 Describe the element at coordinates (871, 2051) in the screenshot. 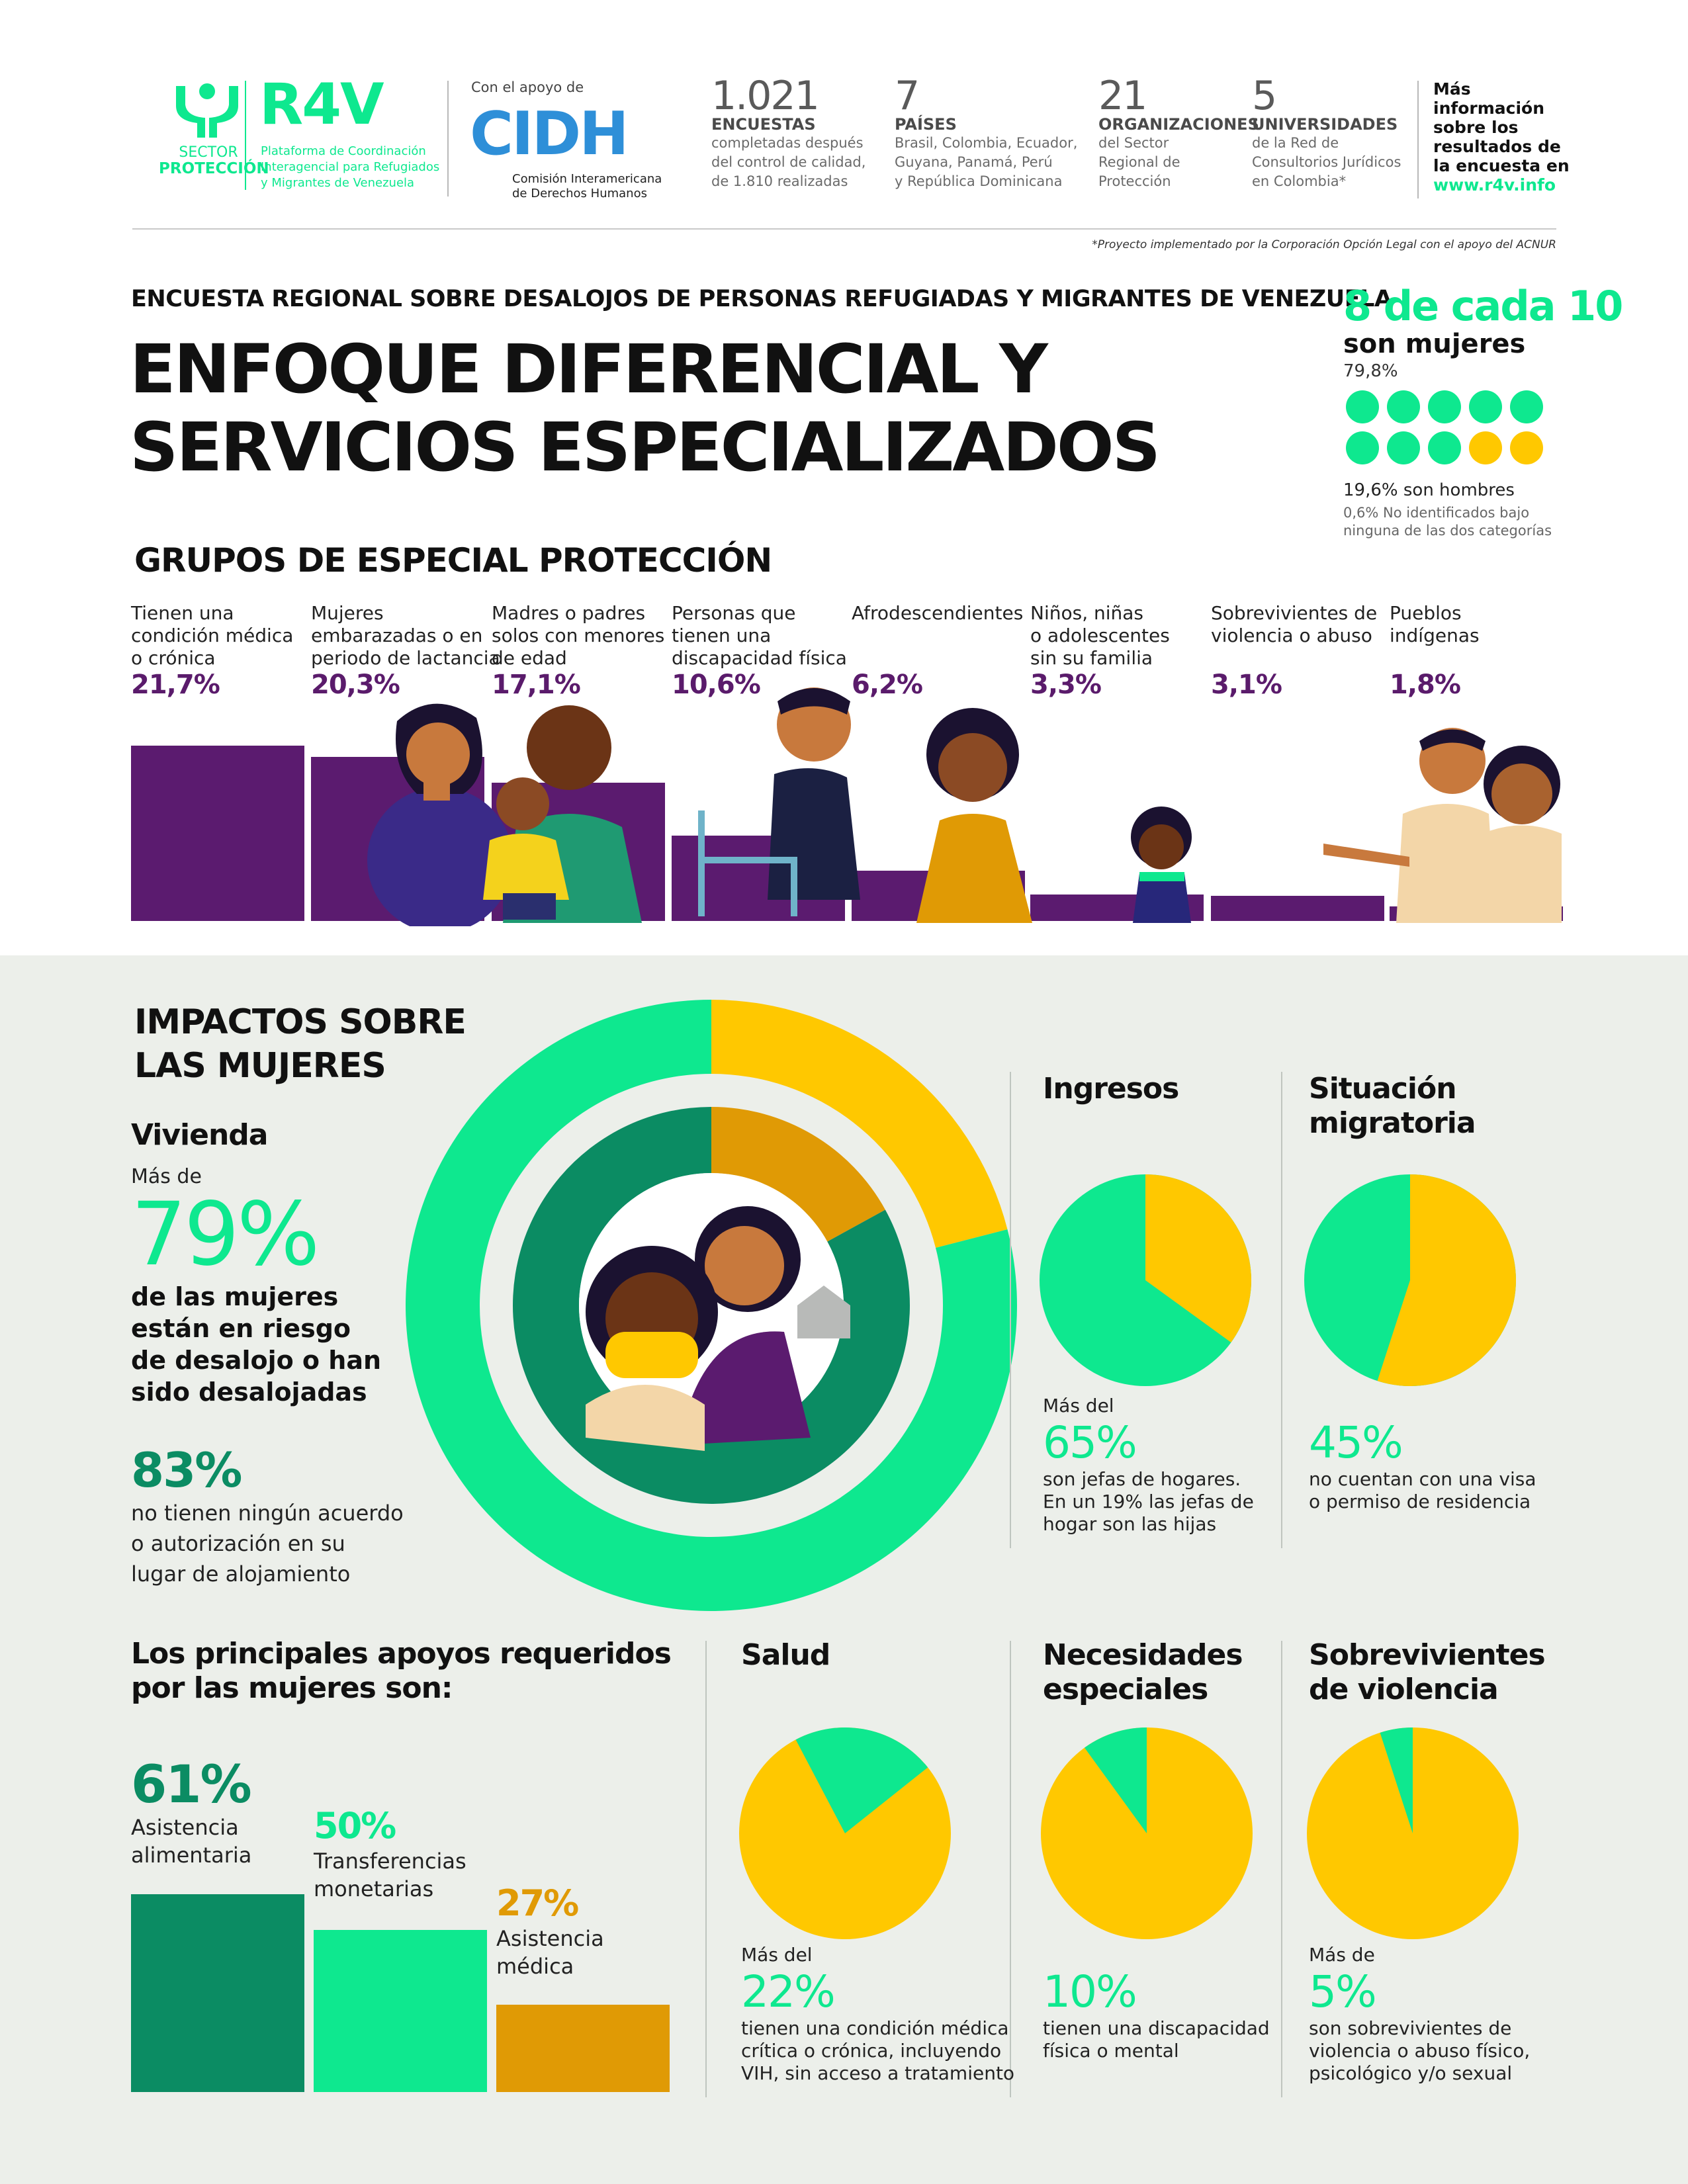

I see `need-desc-line: crítica o crónica, incluyendo` at that location.